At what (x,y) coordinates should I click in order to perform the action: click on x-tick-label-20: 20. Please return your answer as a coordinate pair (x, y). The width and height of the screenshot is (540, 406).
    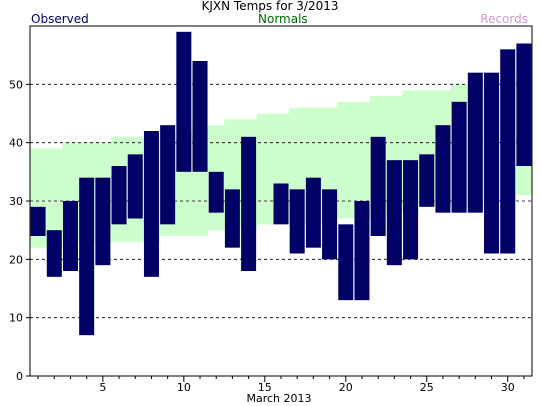
    Looking at the image, I should click on (346, 387).